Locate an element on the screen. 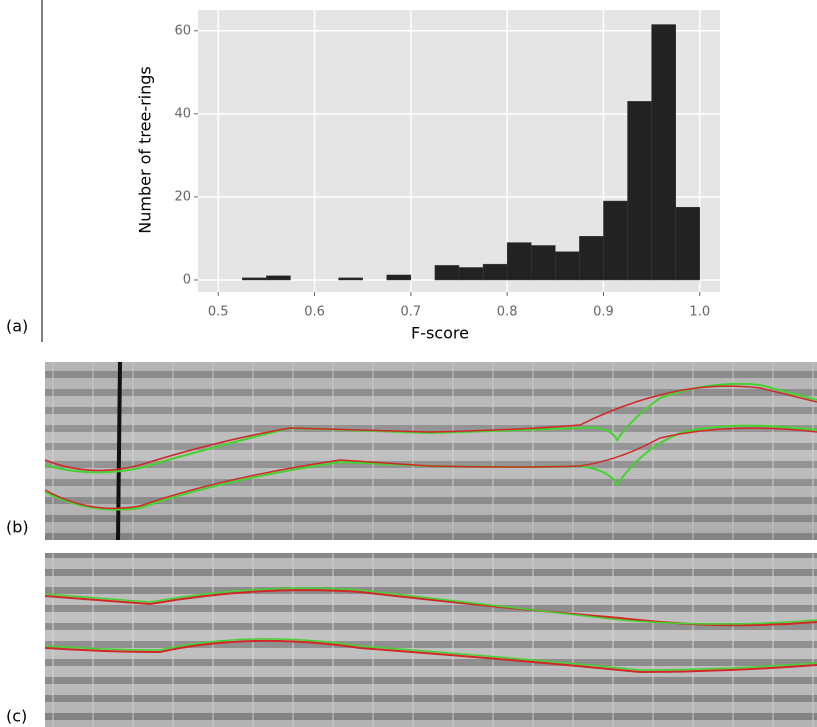 This screenshot has width=817, height=727. panel-label: (a) is located at coordinates (17, 326).